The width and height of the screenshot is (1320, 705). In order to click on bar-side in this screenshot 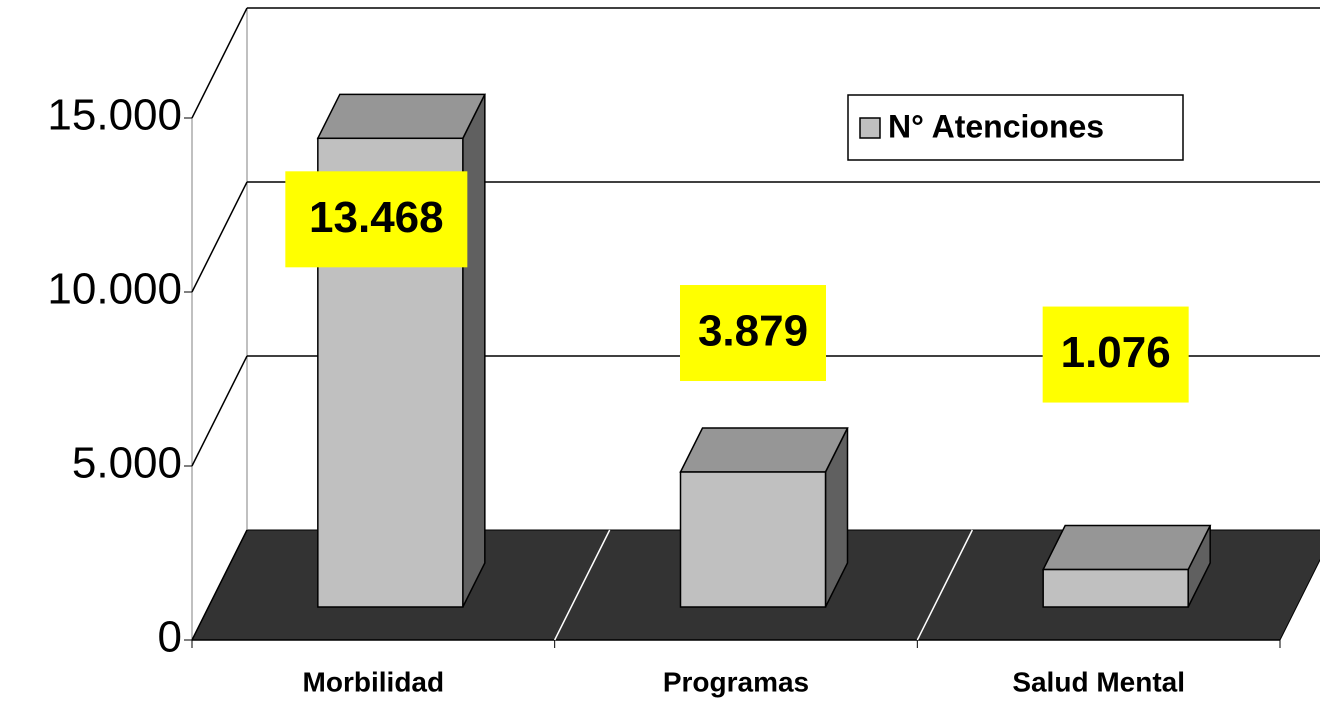, I will do `click(474, 350)`.